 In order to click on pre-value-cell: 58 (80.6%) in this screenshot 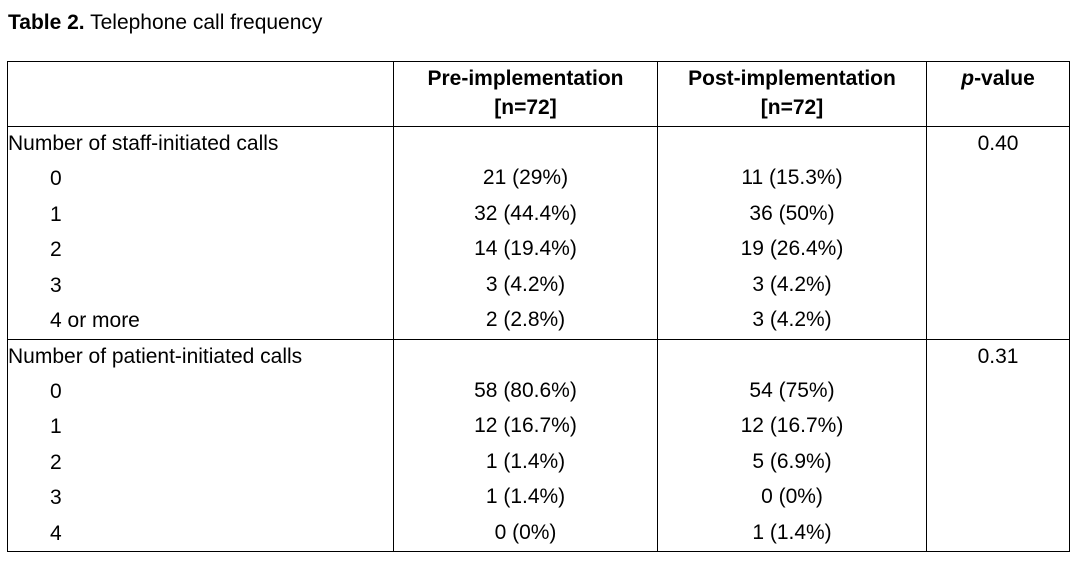, I will do `click(525, 391)`.